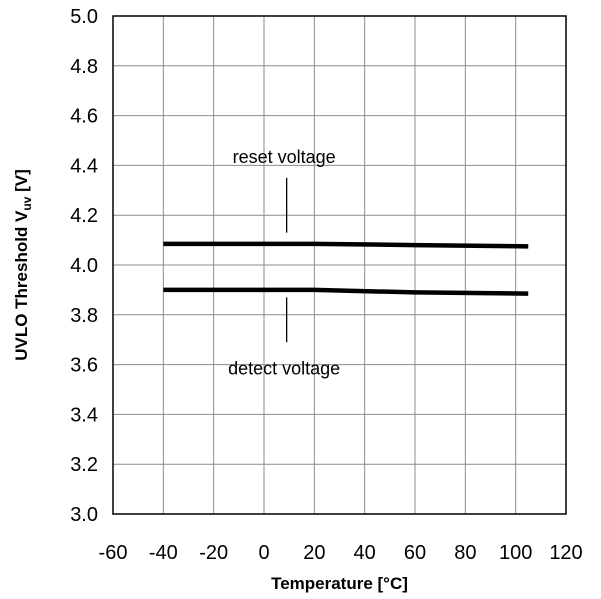 The width and height of the screenshot is (601, 599). What do you see at coordinates (84, 366) in the screenshot?
I see `y-tick-label: 3.6` at bounding box center [84, 366].